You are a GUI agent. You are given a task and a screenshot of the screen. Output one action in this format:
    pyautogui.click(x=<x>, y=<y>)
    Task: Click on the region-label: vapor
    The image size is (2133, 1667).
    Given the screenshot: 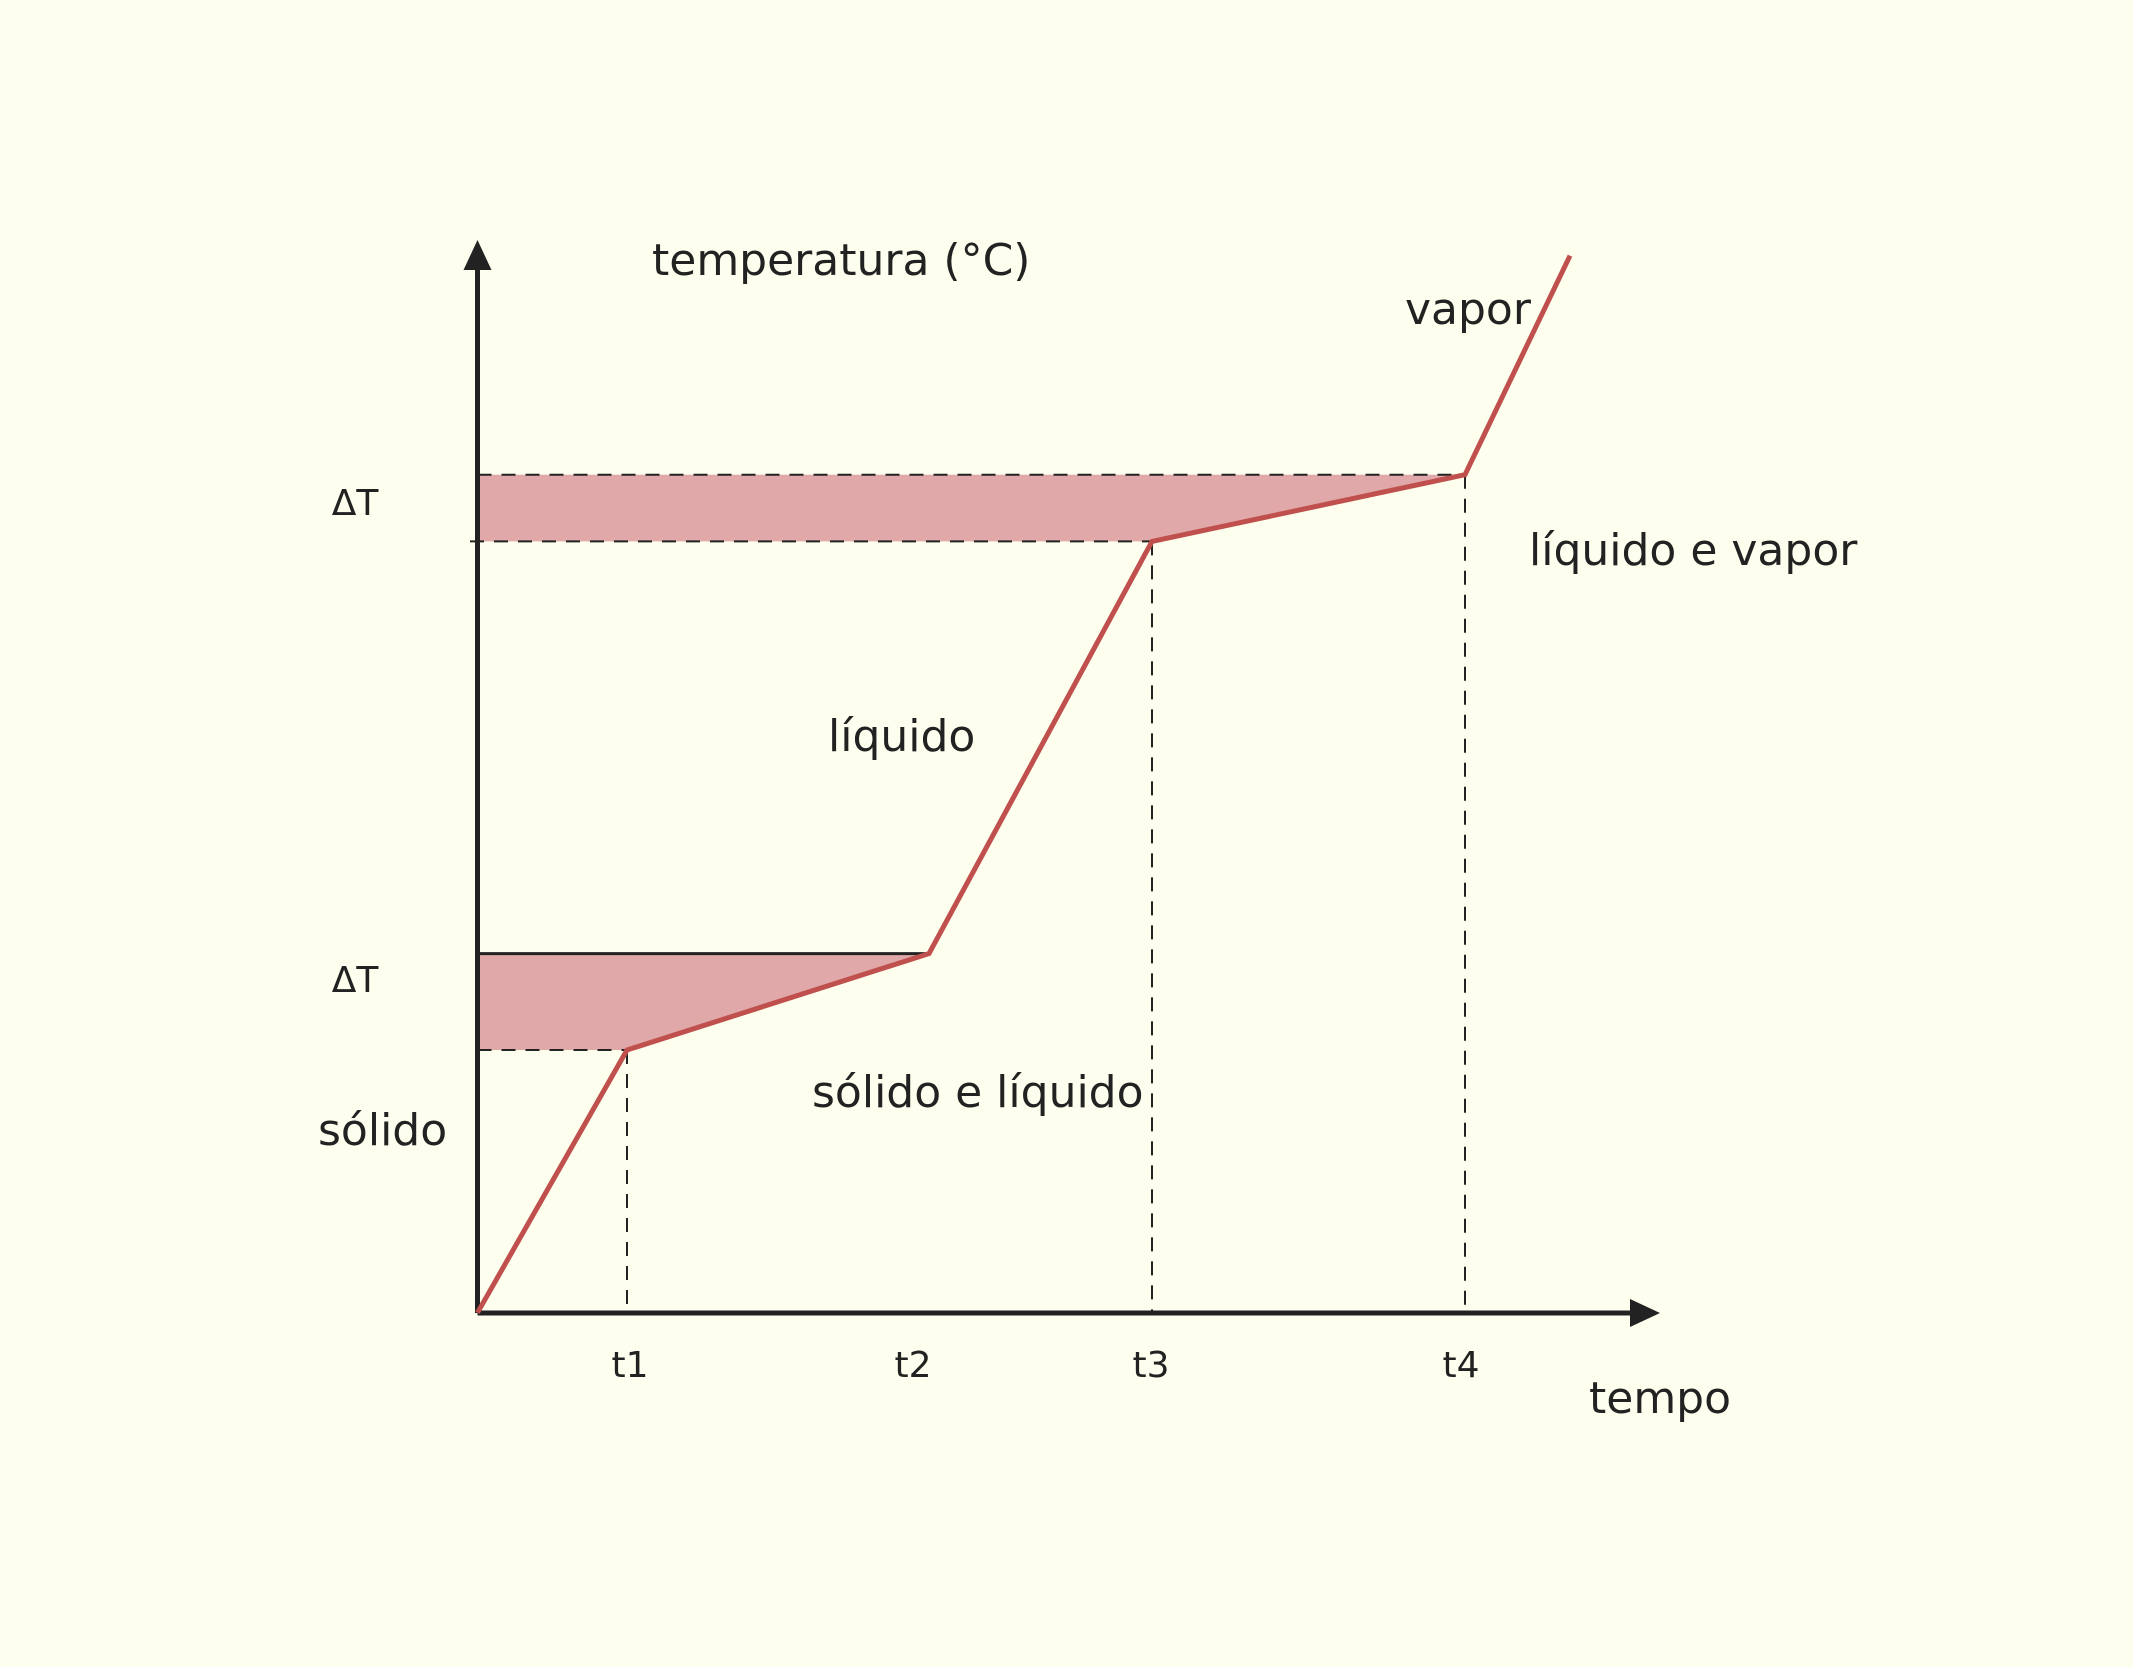 What is the action you would take?
    pyautogui.click(x=1468, y=309)
    